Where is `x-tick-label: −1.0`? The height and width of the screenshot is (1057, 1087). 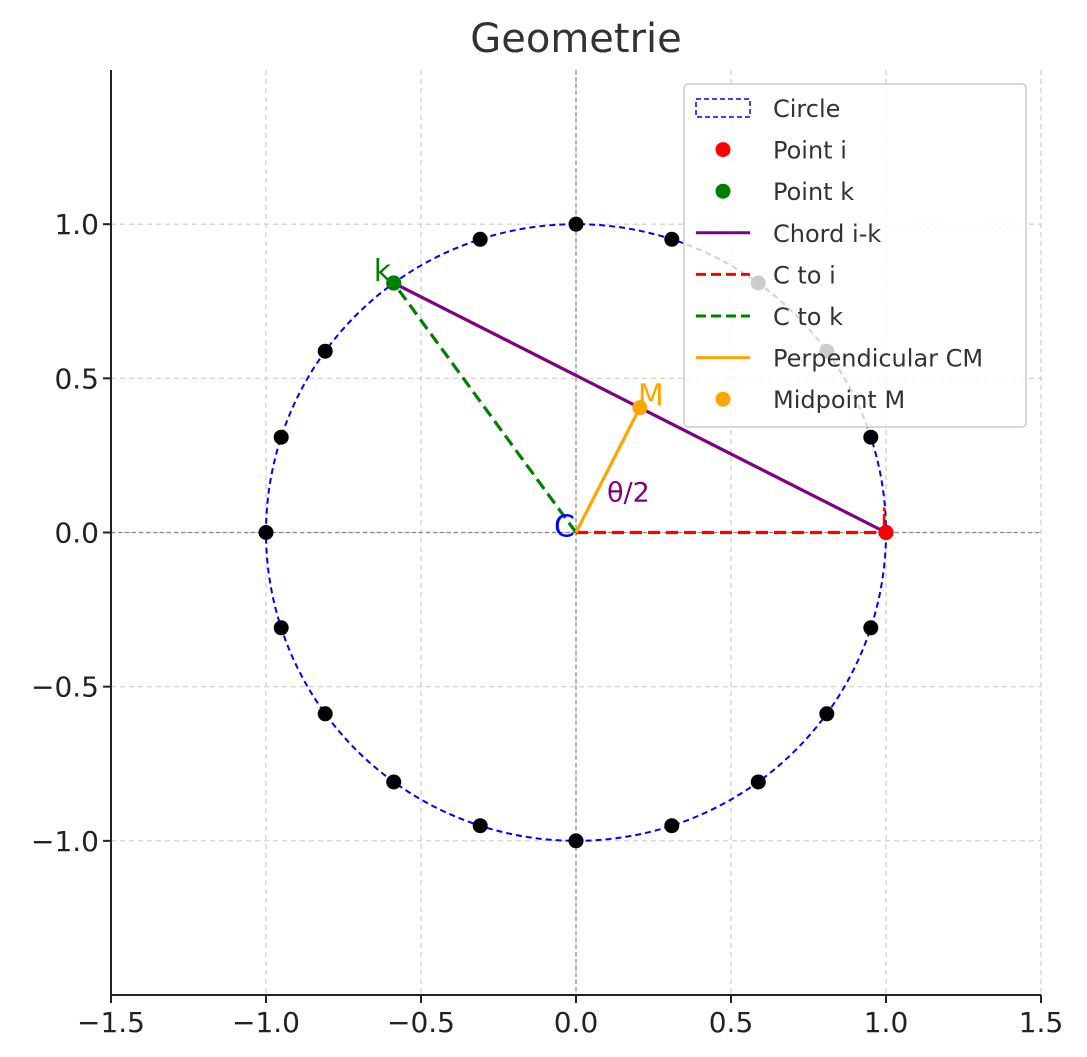 x-tick-label: −1.0 is located at coordinates (266, 1022).